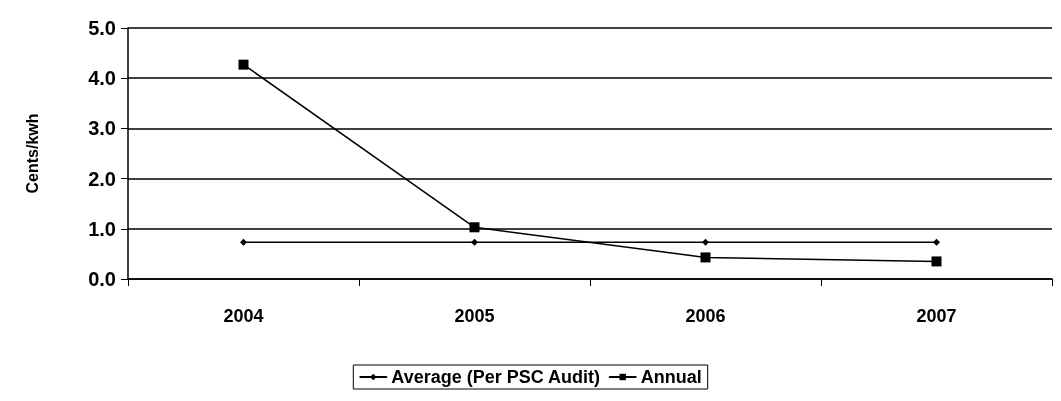  What do you see at coordinates (32, 153) in the screenshot?
I see `y-axis-title: Cents/kwh` at bounding box center [32, 153].